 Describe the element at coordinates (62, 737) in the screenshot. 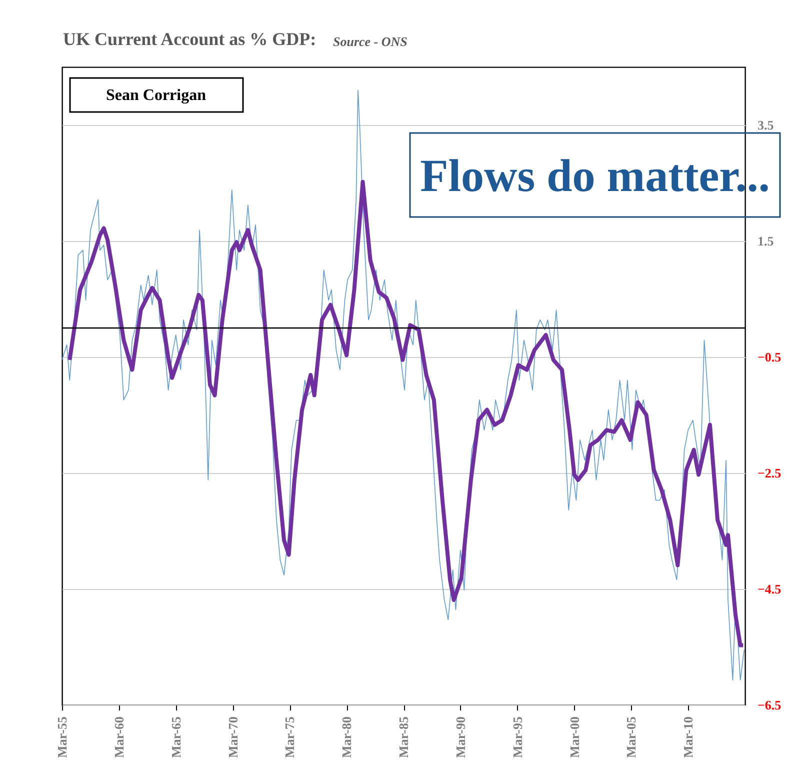

I see `x-tick-label: Mar-55` at that location.